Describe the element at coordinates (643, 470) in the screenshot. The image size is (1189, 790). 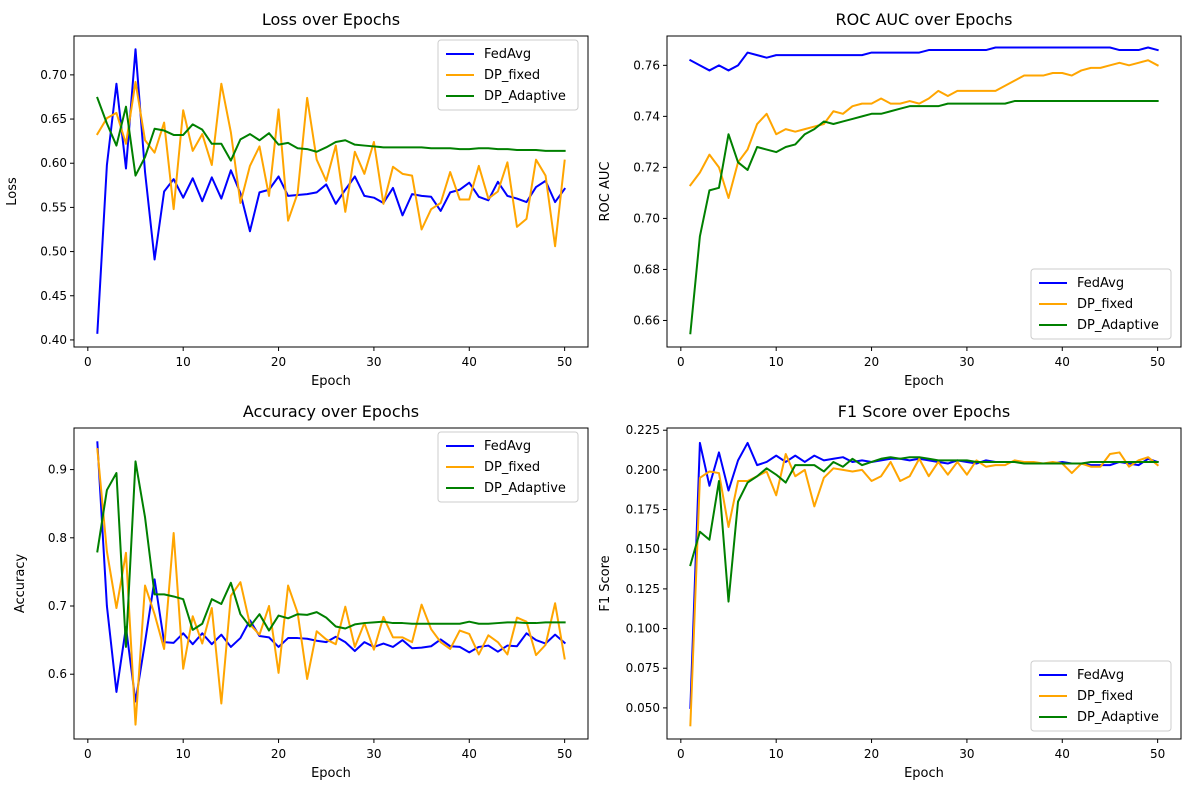
I see `y-tick-label: 0.200` at that location.